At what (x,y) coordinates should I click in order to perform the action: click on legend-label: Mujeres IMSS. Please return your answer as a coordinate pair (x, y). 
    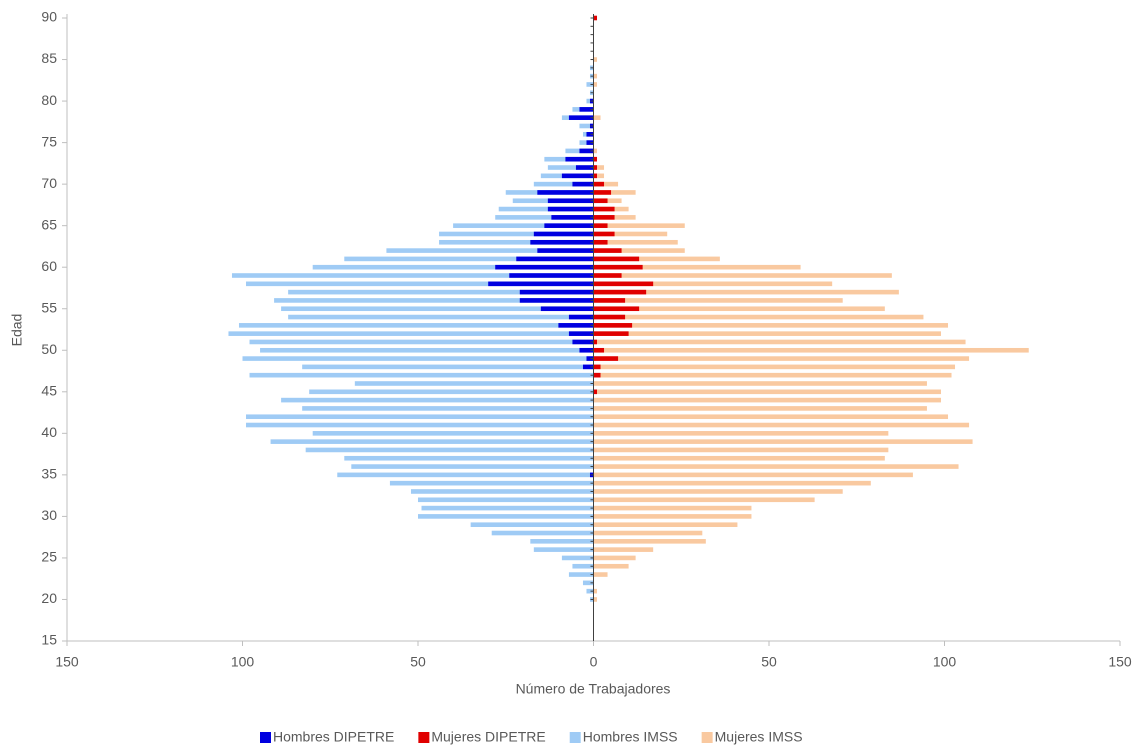
    Looking at the image, I should click on (759, 737).